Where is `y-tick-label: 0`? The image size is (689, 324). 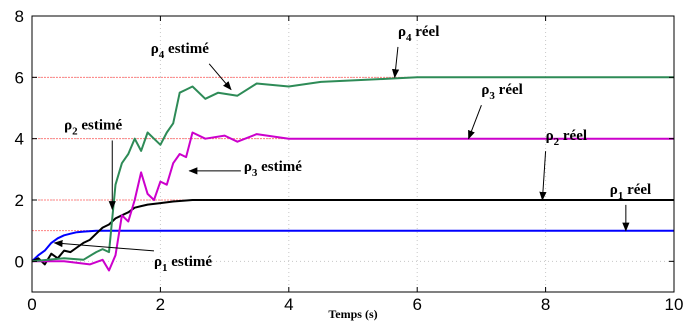 y-tick-label: 0 is located at coordinates (19, 261).